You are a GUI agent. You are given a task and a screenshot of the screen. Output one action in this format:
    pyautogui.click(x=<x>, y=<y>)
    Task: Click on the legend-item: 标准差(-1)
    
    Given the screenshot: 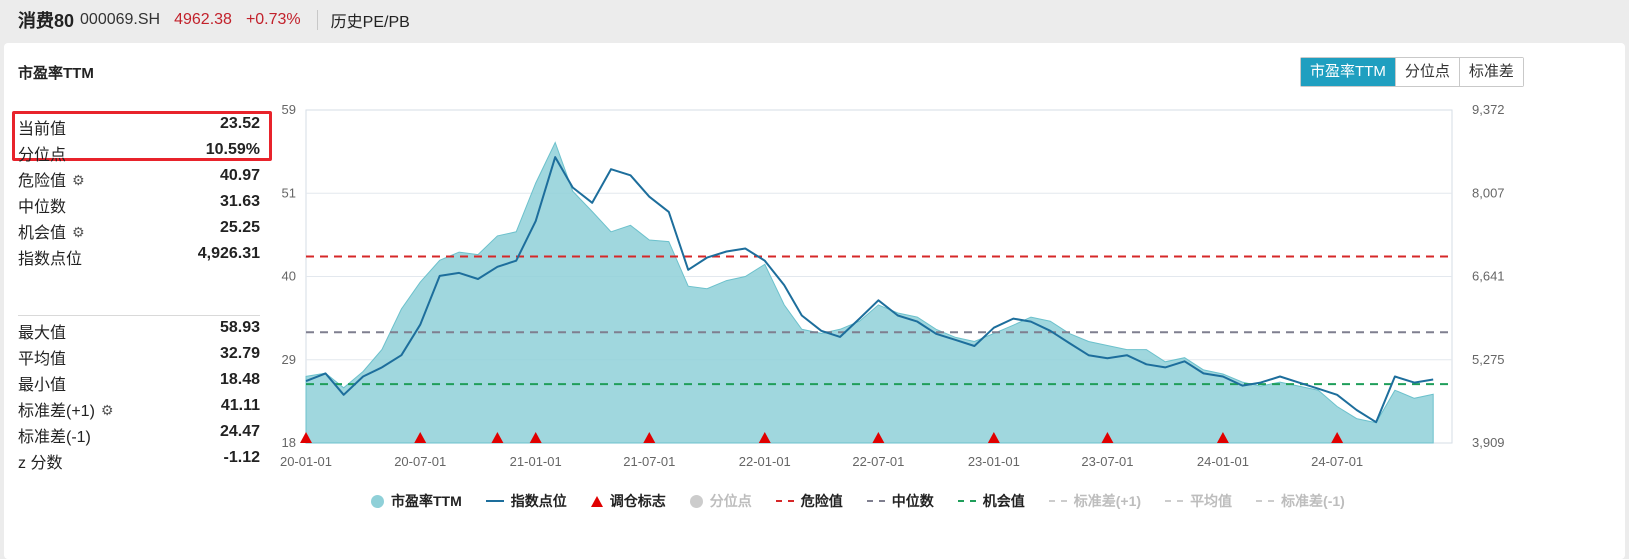 What is the action you would take?
    pyautogui.click(x=1300, y=501)
    